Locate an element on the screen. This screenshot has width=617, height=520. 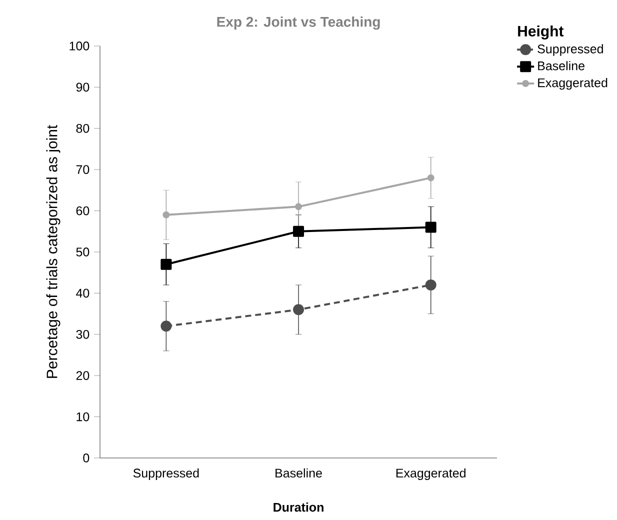
y-axis-title: Percetage of trials categorized as joint is located at coordinates (53, 251).